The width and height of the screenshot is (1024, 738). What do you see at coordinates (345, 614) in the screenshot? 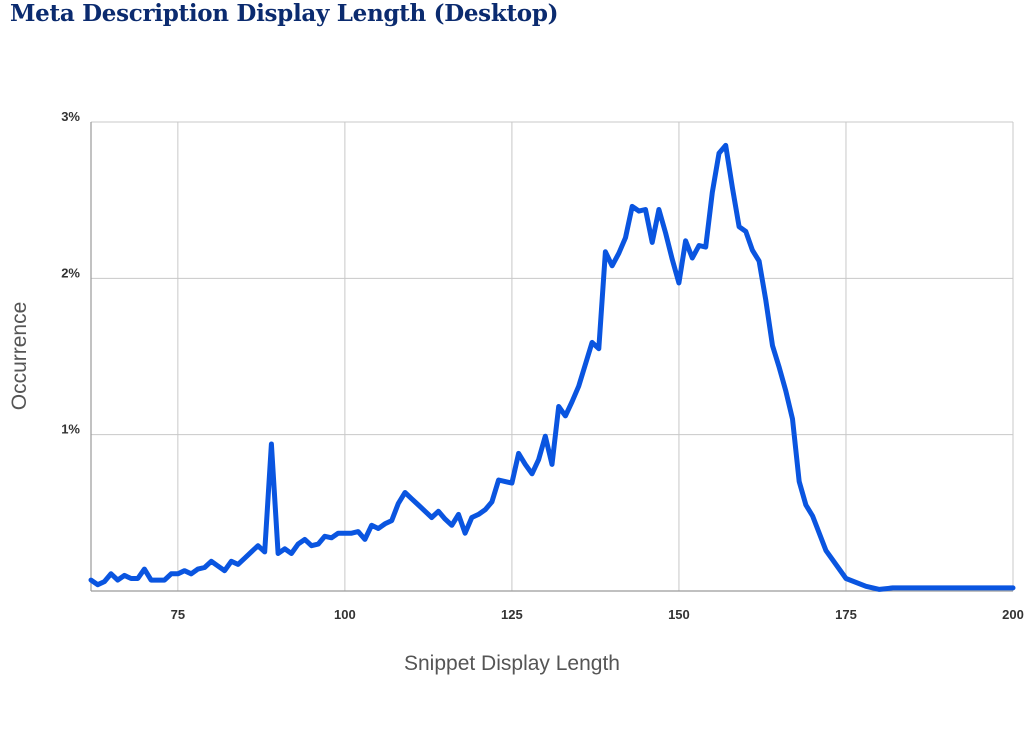
I see `x-tick-label: 100` at bounding box center [345, 614].